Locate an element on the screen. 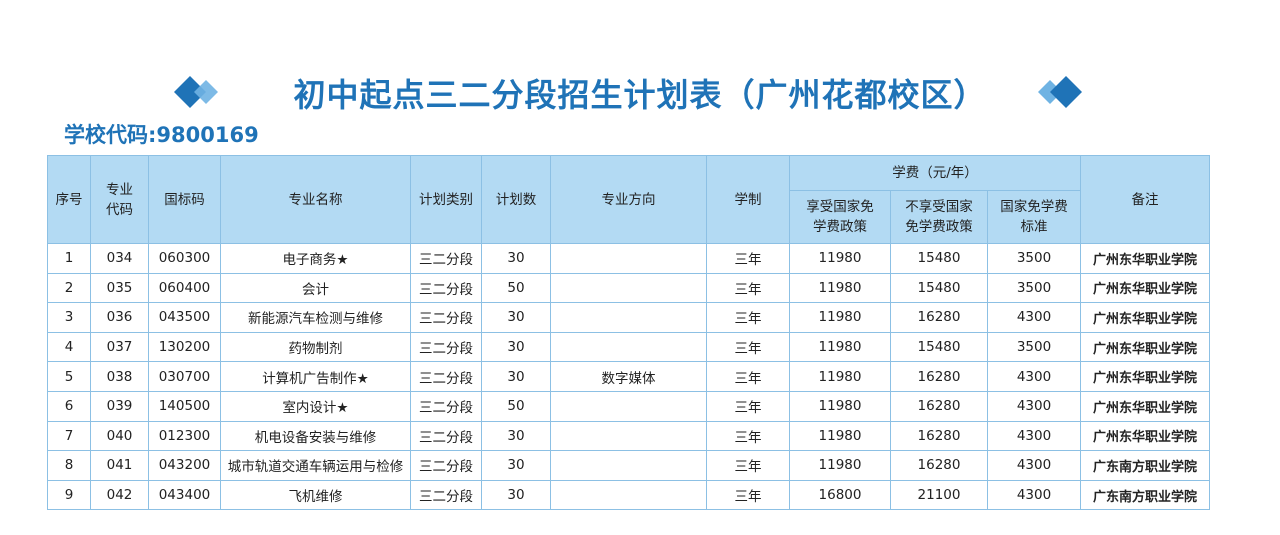  table-cell: 1 is located at coordinates (69, 258).